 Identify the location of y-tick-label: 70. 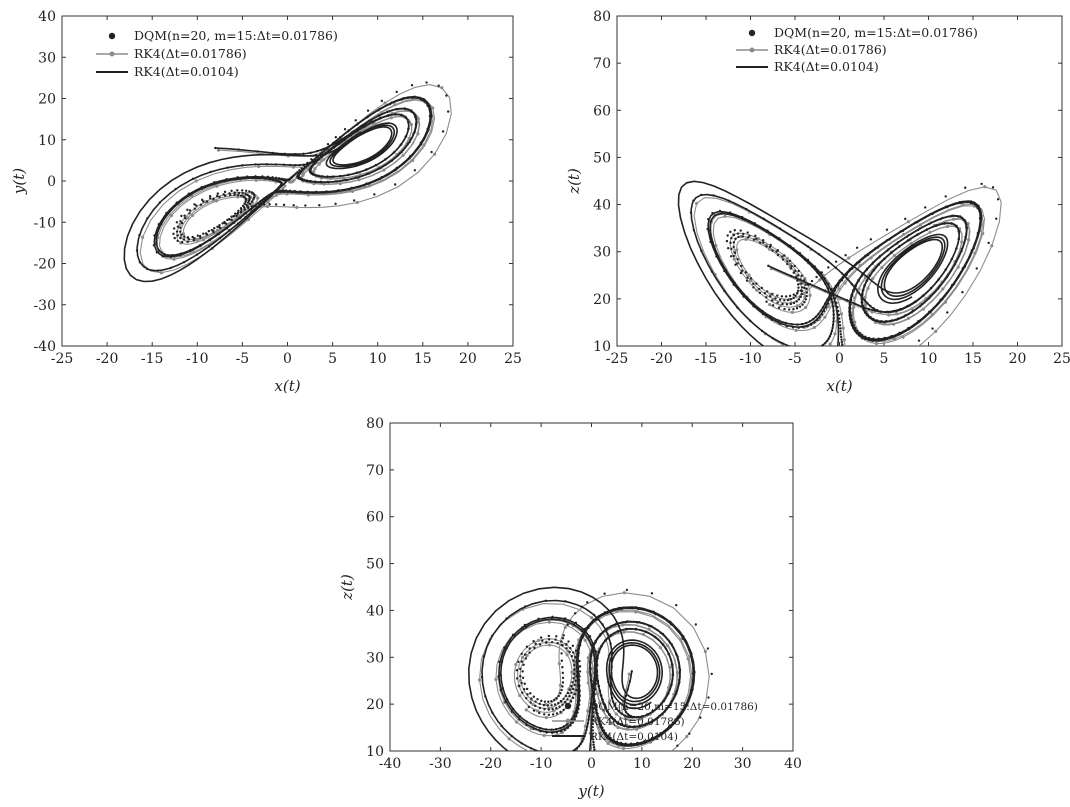
(602, 64).